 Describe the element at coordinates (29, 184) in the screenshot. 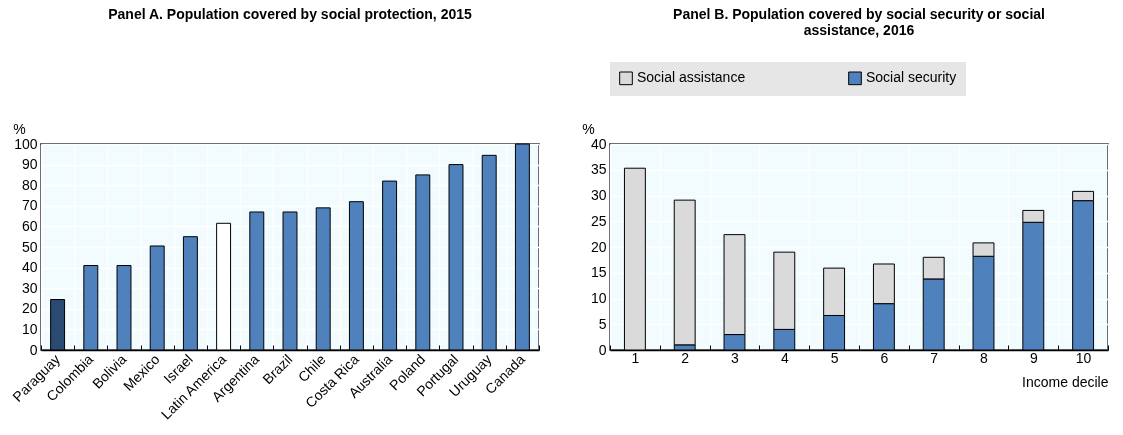

I see `y-tick-label: 80` at that location.